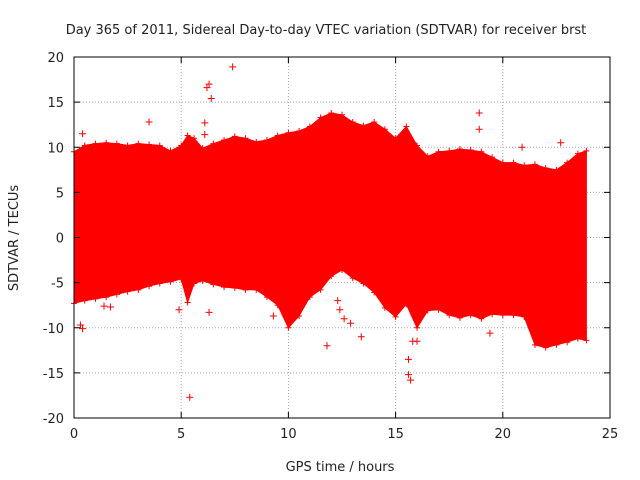 This screenshot has height=480, width=640. Describe the element at coordinates (181, 434) in the screenshot. I see `x-tick-label: 5` at that location.